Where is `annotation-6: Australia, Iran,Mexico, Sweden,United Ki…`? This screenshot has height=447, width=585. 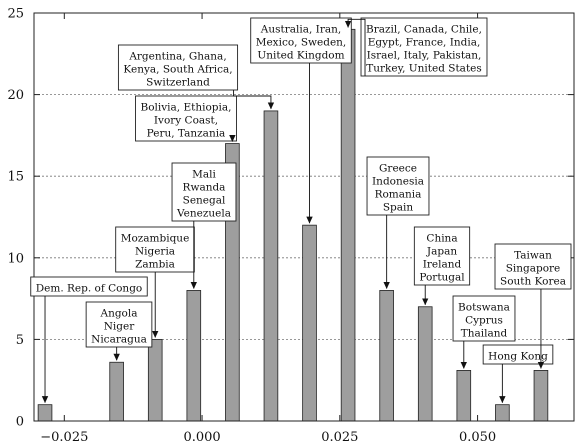
annotation-6: Australia, Iran,Mexico, Sweden,United Ki… is located at coordinates (301, 120).